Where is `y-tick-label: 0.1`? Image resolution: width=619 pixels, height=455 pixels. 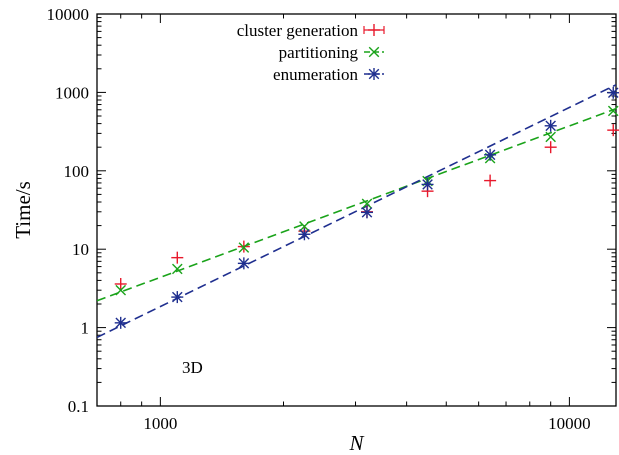 y-tick-label: 0.1 is located at coordinates (78, 406).